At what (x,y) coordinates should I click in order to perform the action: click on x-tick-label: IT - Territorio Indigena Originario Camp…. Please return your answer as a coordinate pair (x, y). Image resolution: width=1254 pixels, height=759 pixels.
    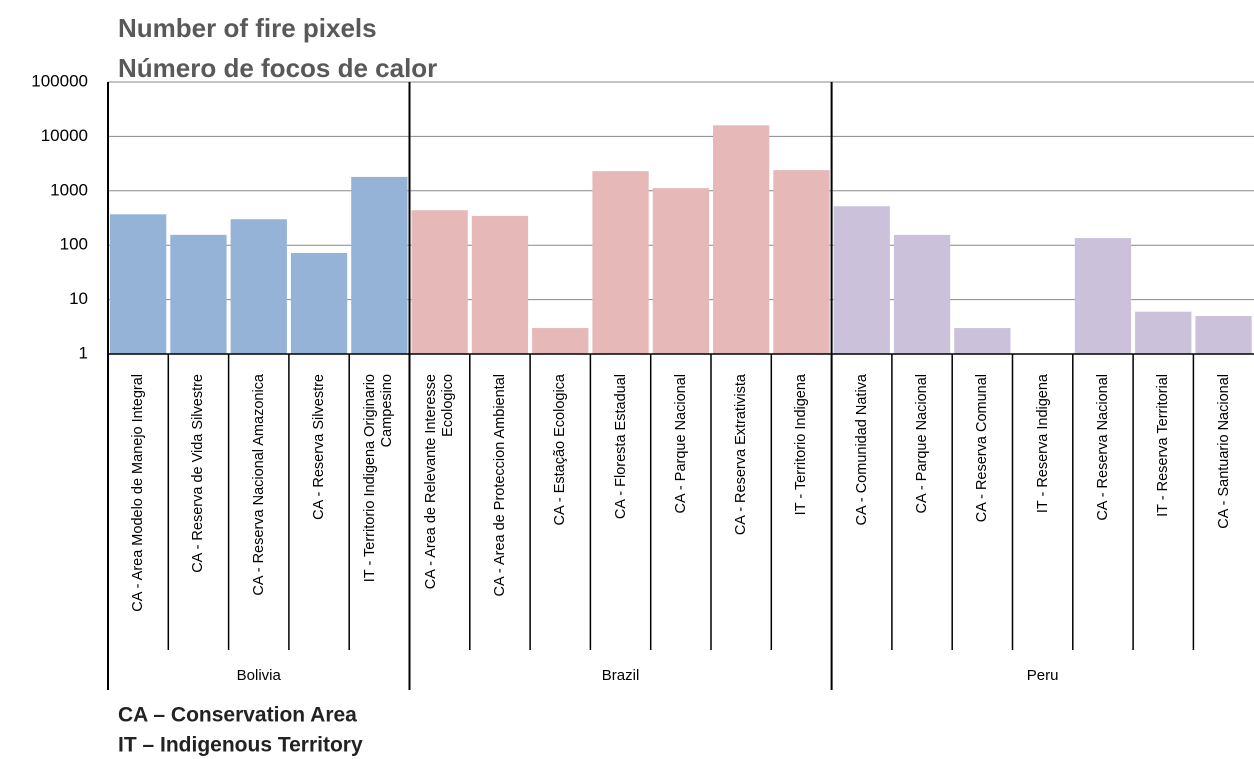
    Looking at the image, I should click on (379, 478).